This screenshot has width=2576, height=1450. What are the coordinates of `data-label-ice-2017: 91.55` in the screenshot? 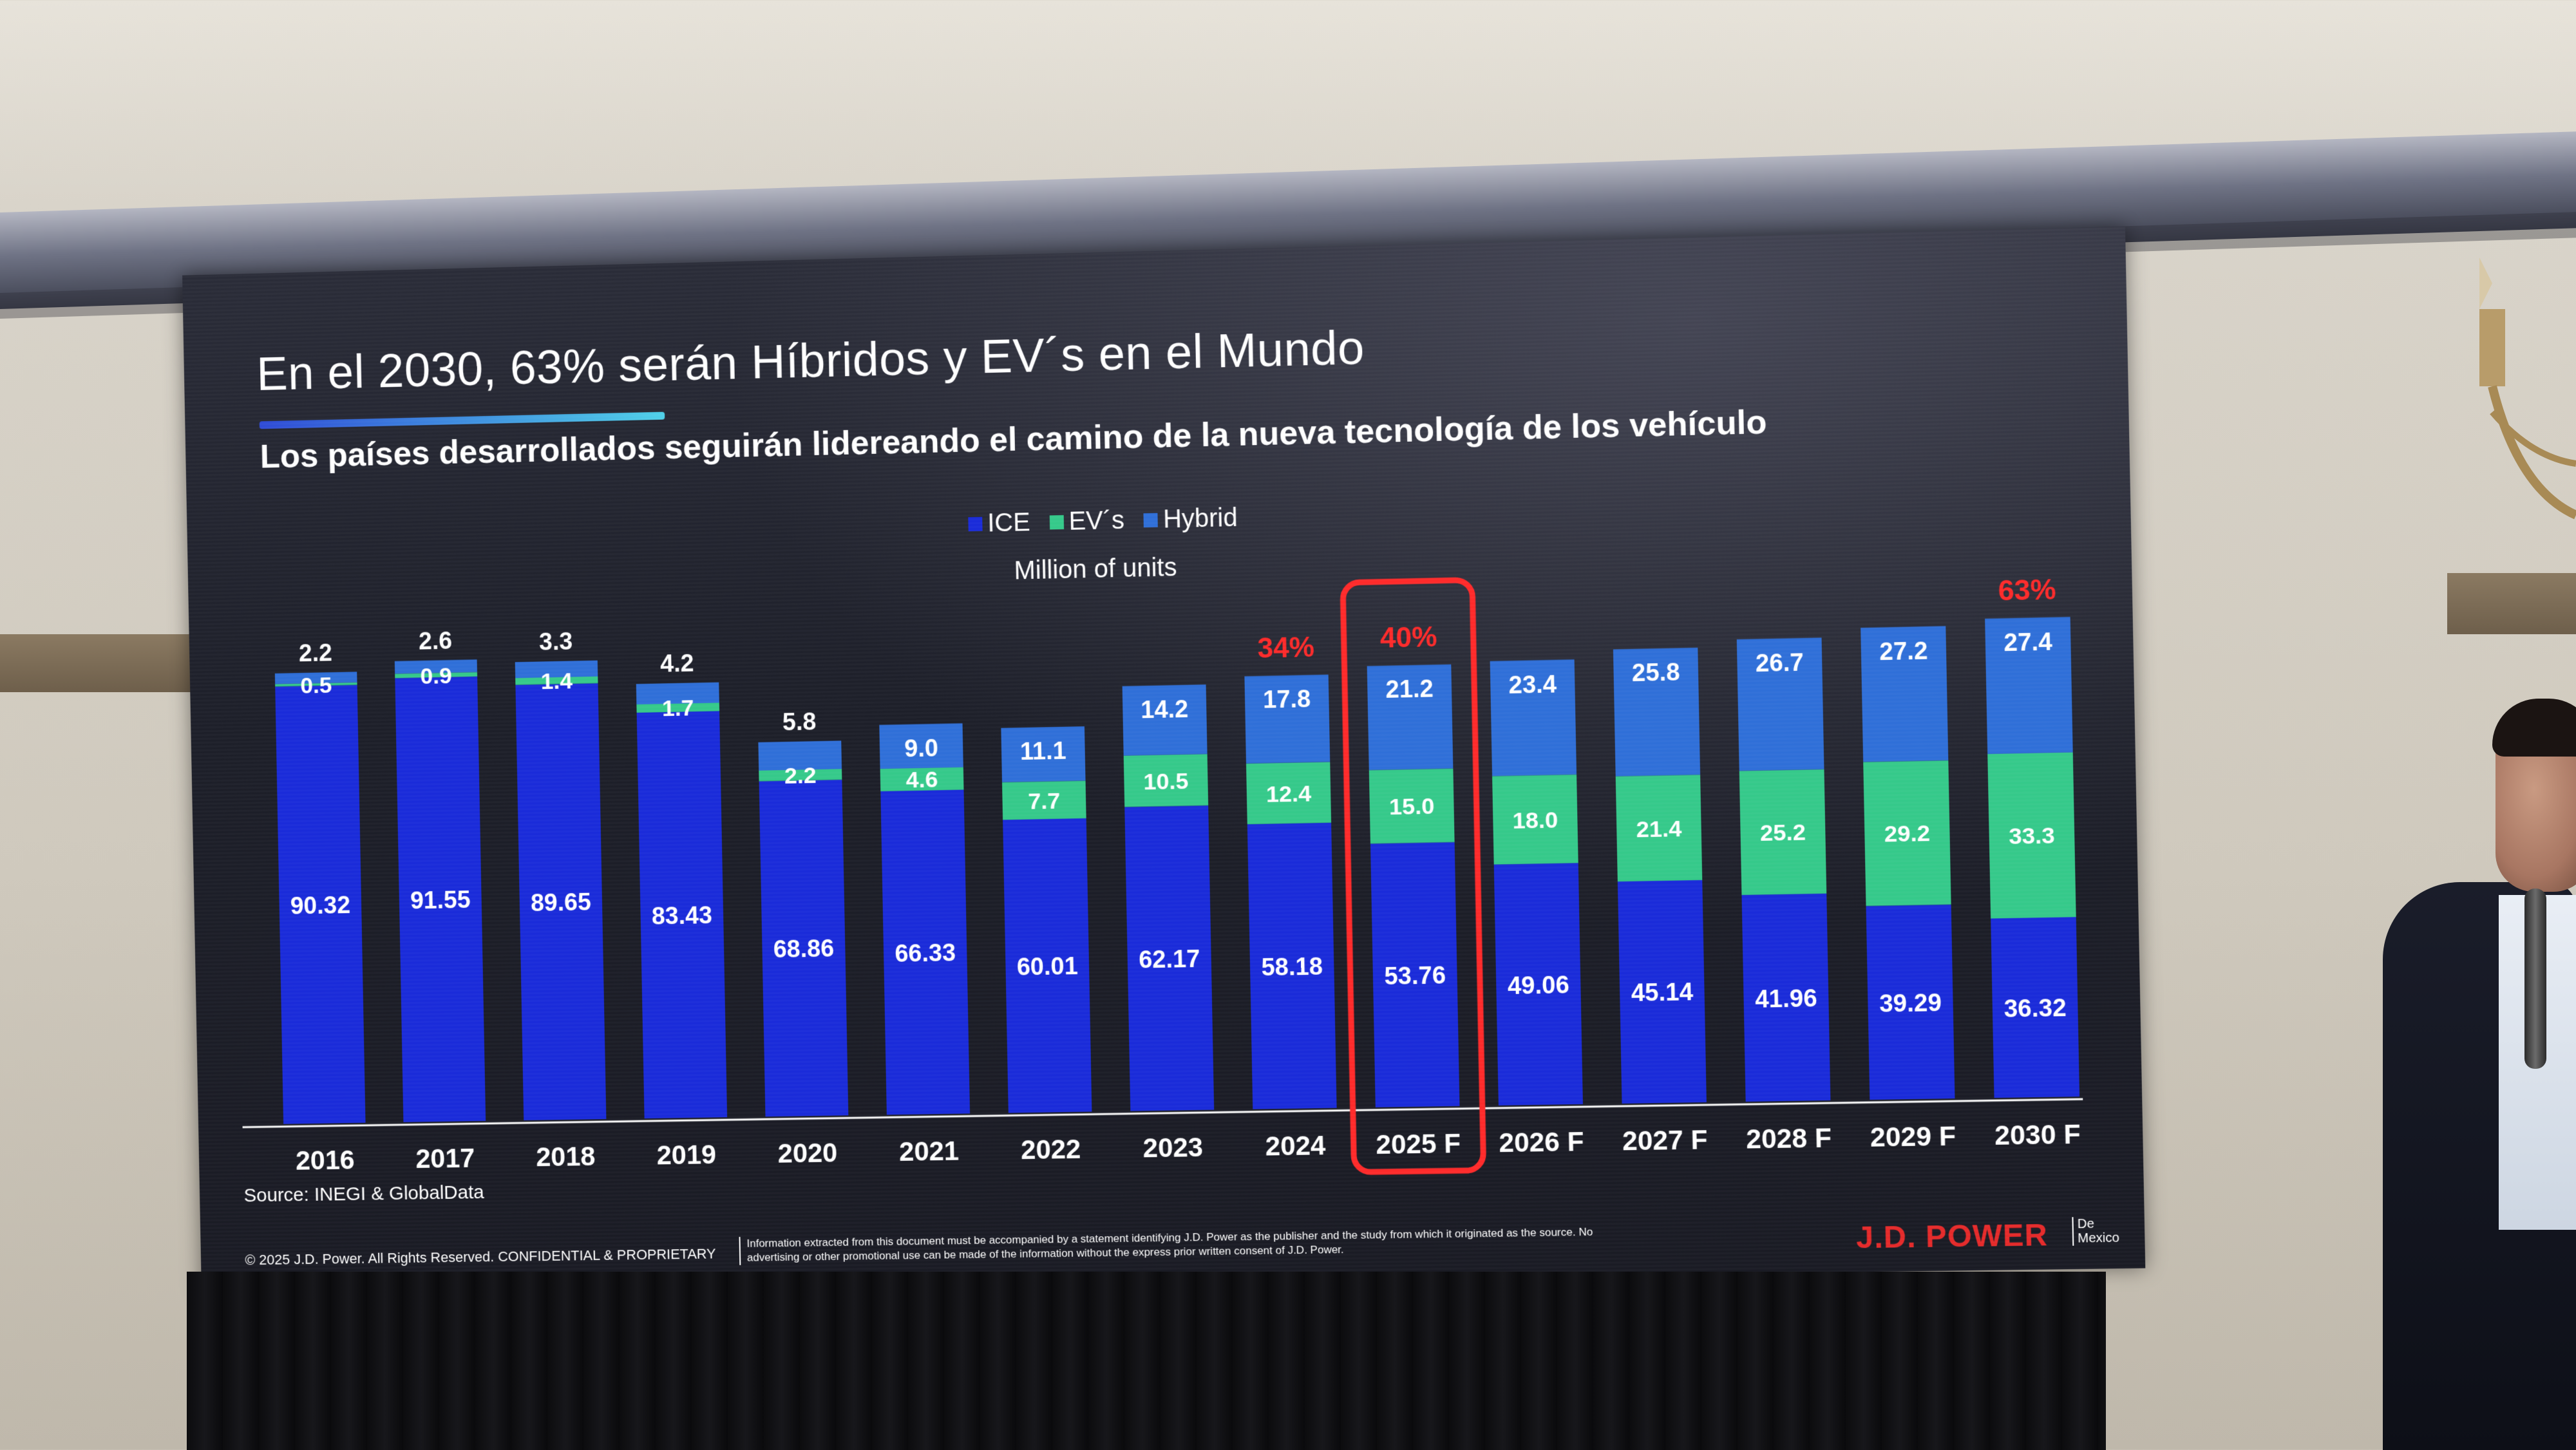 It's located at (441, 901).